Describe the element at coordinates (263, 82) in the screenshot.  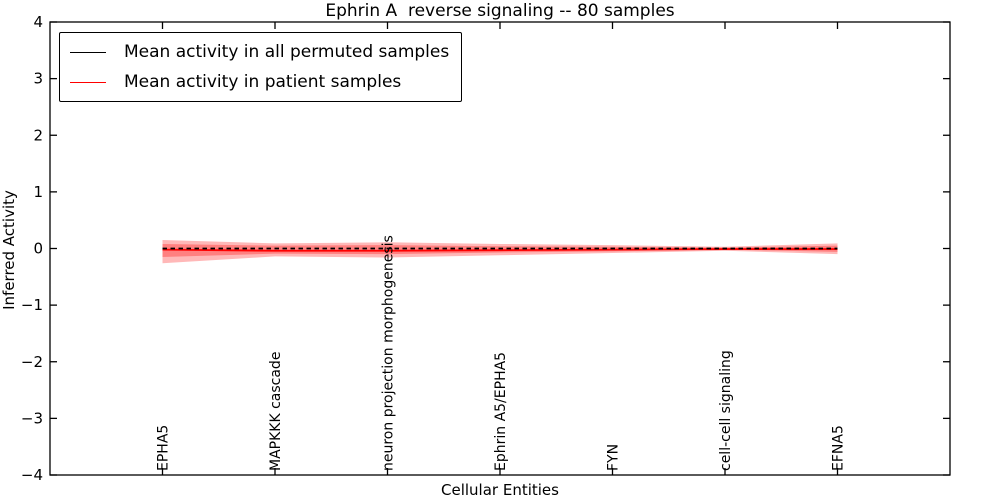
I see `legend-item-label: Mean activity in patient samples` at that location.